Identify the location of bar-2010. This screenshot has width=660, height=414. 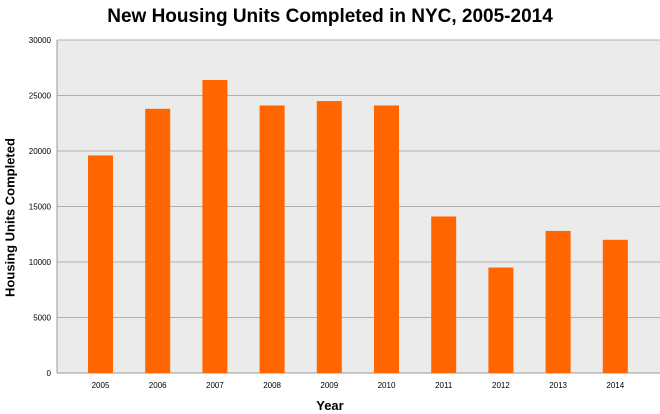
(386, 239).